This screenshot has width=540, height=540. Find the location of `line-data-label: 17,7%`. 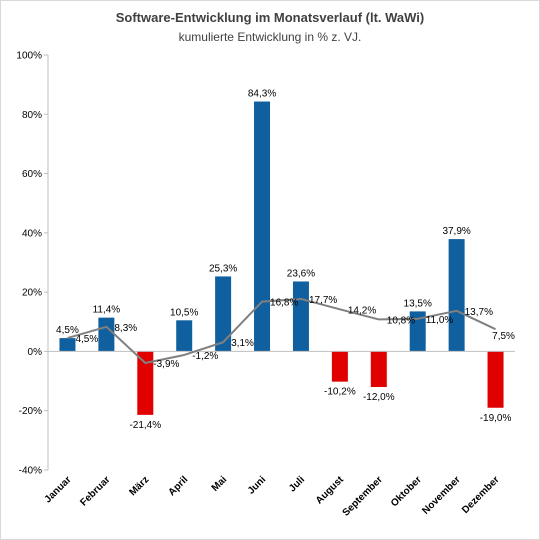

line-data-label: 17,7% is located at coordinates (323, 300).